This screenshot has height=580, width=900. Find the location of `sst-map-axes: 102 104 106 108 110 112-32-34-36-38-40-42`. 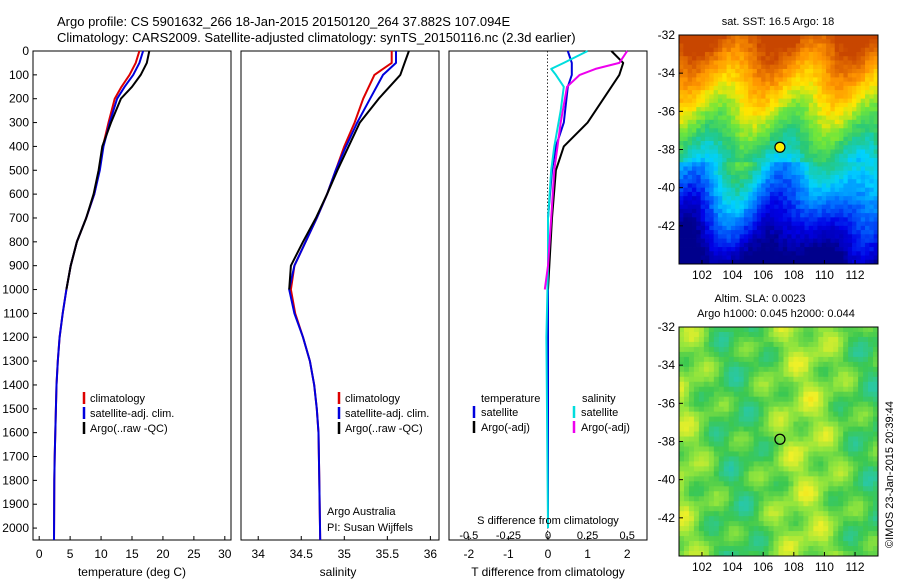

sst-map-axes: 102 104 106 108 110 112-32-34-36-38-40-42 is located at coordinates (761, 155).